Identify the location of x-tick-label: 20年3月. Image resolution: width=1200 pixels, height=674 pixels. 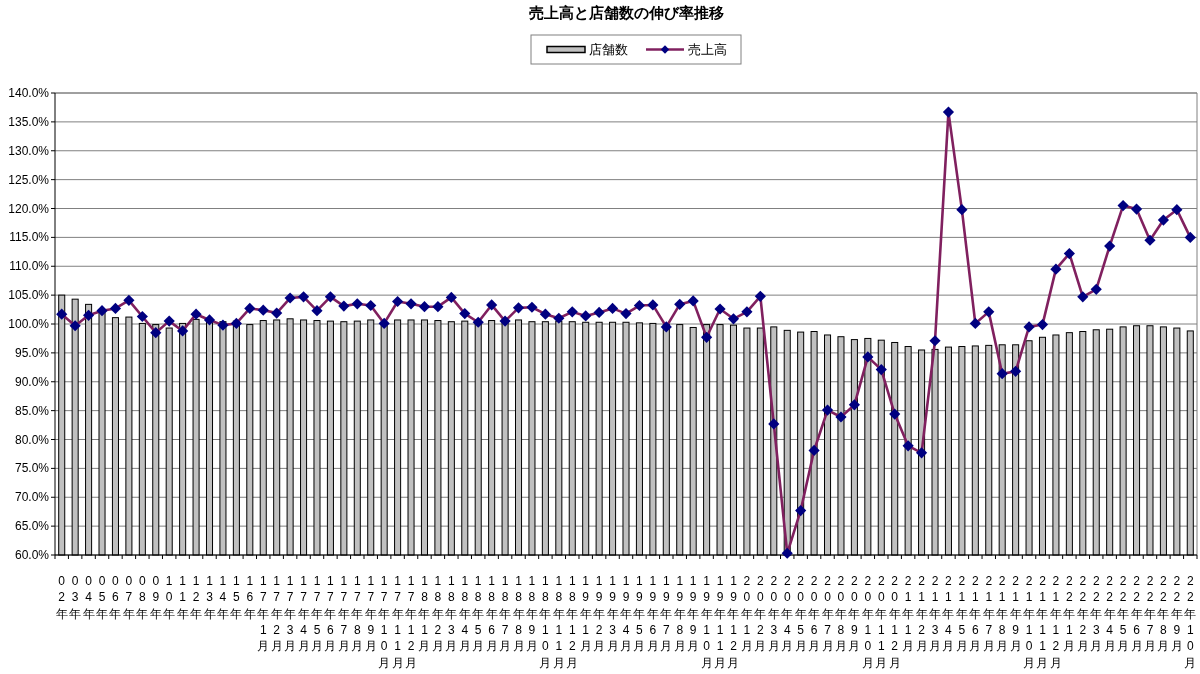
(773, 614).